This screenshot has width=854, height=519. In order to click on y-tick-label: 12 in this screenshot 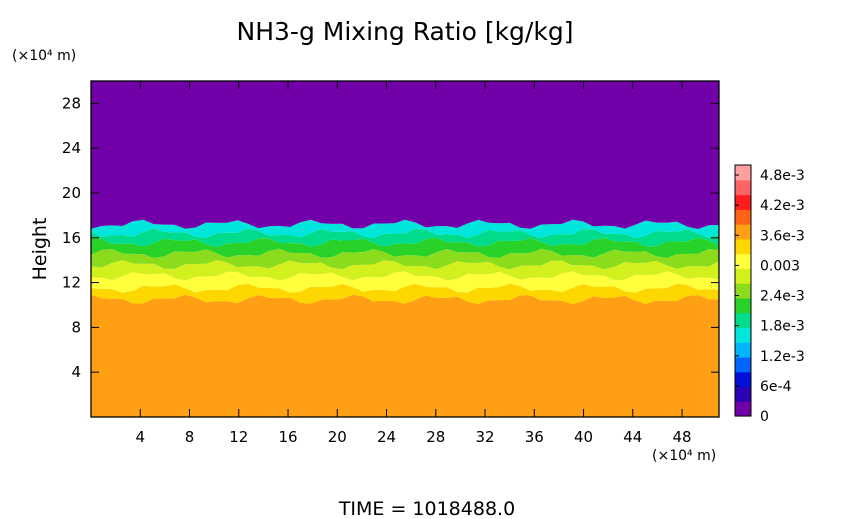, I will do `click(71, 283)`.